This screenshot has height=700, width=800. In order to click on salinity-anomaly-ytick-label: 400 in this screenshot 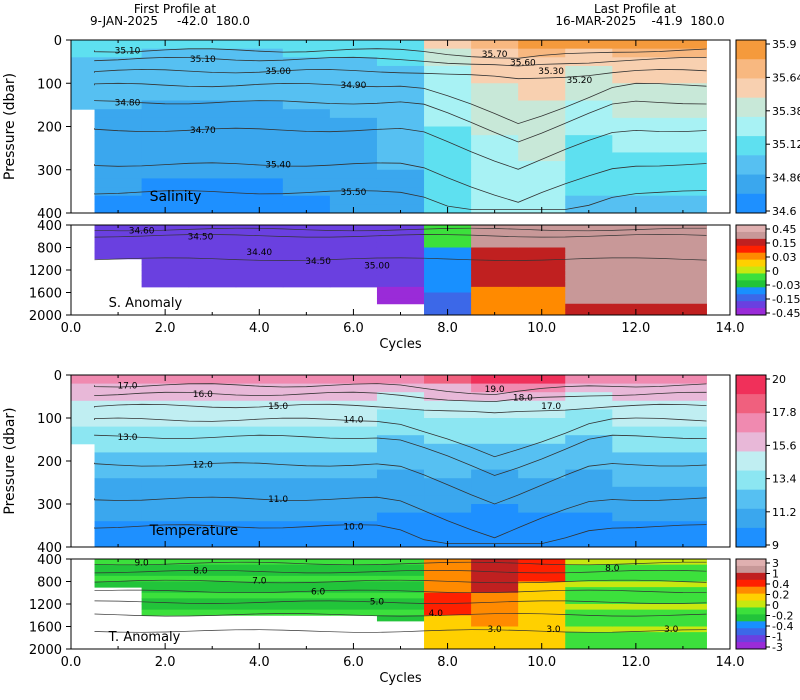, I will do `click(49, 226)`.